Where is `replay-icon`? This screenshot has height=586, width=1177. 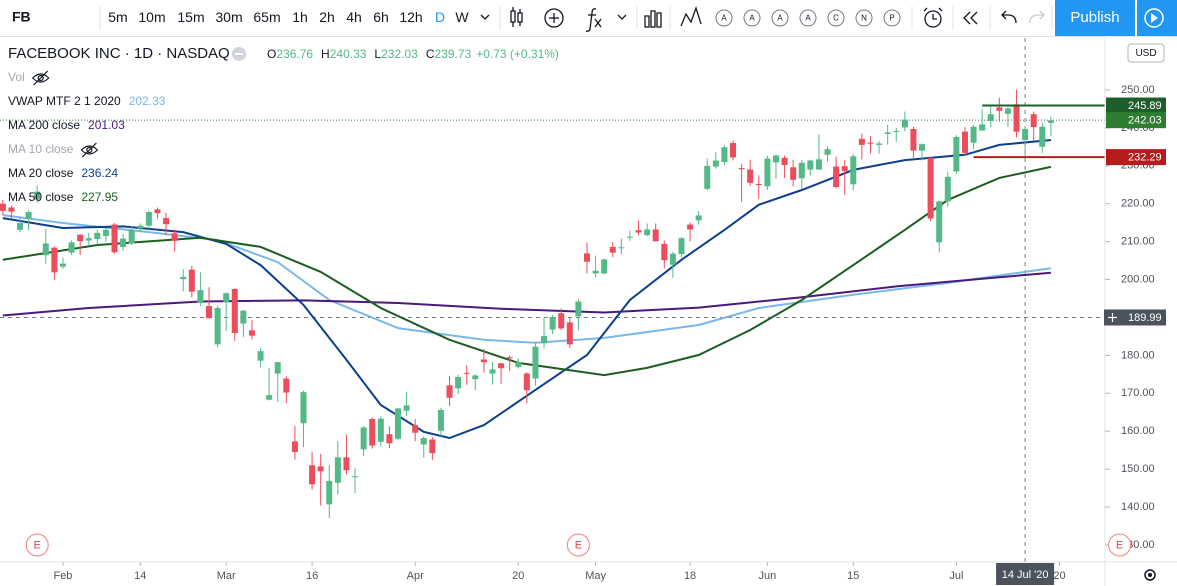 replay-icon is located at coordinates (970, 18).